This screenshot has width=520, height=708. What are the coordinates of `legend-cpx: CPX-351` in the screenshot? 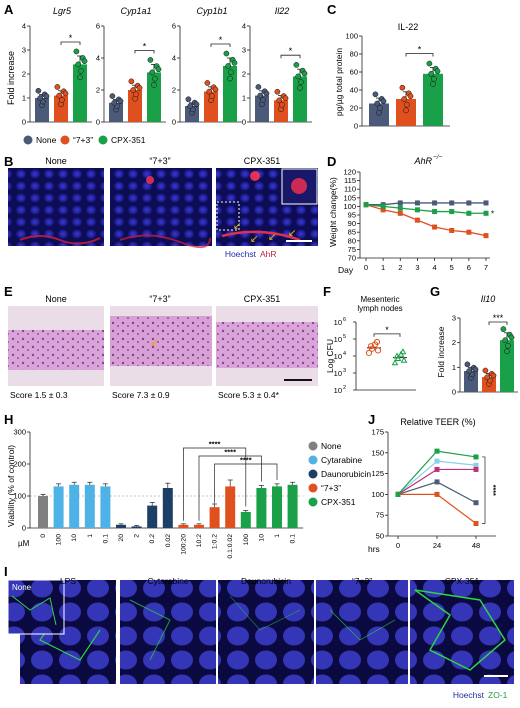 It's located at (128, 140).